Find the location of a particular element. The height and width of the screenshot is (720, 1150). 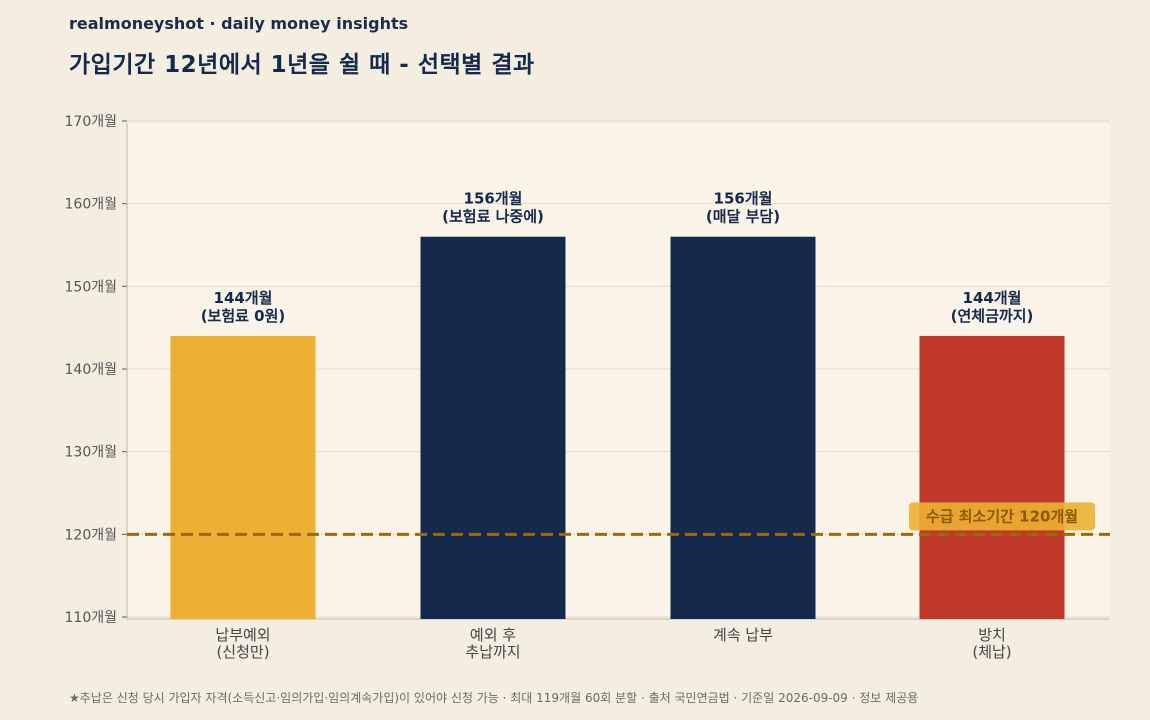

data-label-note: (연체금까지) is located at coordinates (992, 316).